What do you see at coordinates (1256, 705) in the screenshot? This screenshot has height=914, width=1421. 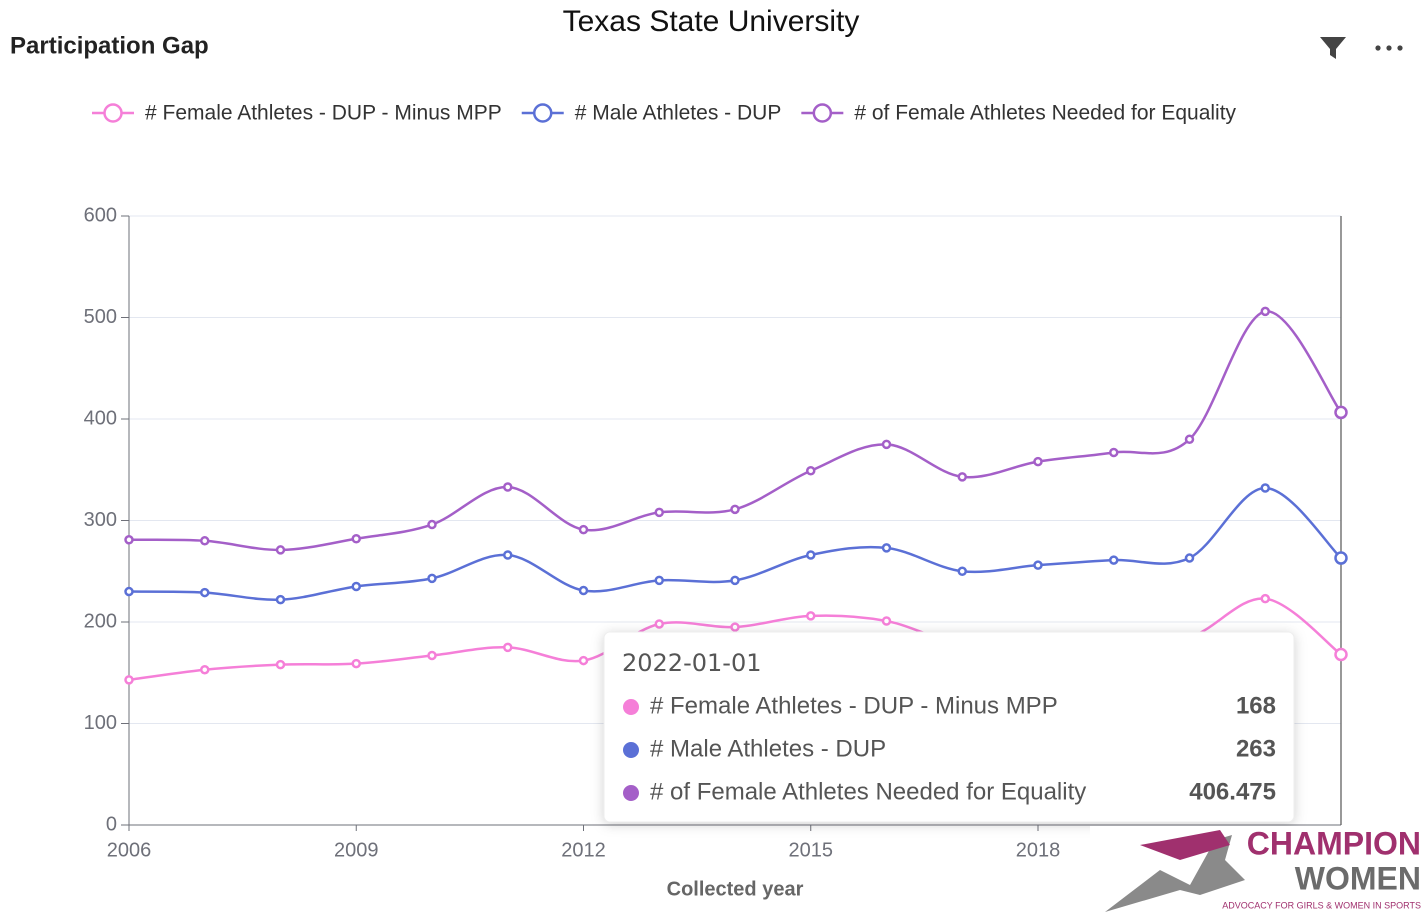 I see `tooltip-value: 168` at bounding box center [1256, 705].